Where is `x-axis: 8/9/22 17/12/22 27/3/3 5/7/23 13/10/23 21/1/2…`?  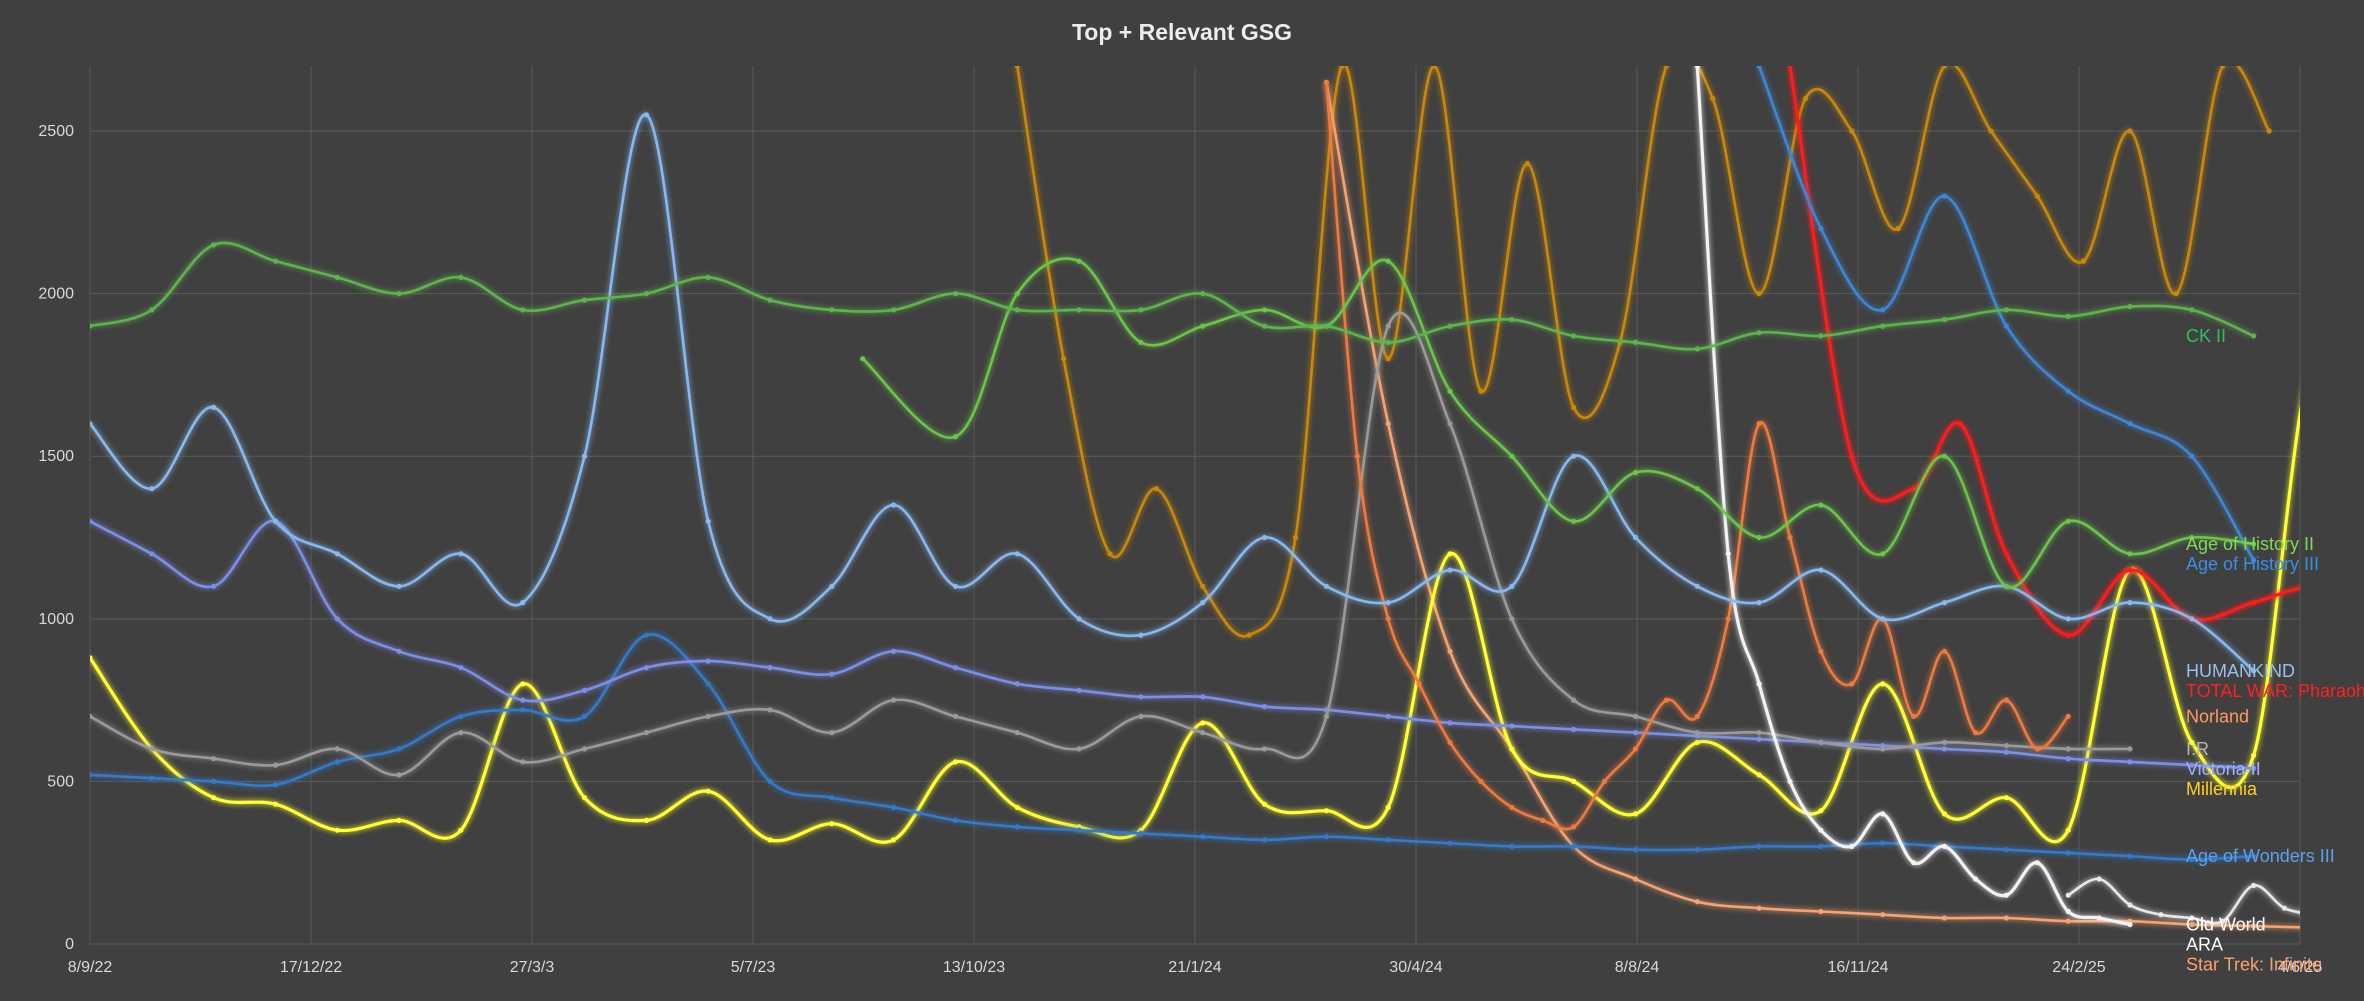
x-axis: 8/9/22 17/12/22 27/3/3 5/7/23 13/10/23 21/1/2… is located at coordinates (1195, 967).